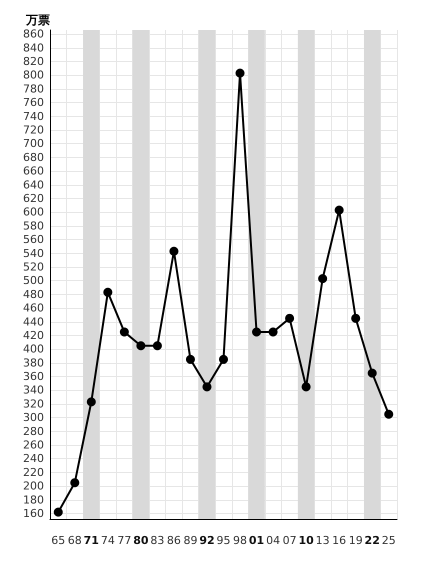 Image resolution: width=421 pixels, height=573 pixels. What do you see at coordinates (33, 363) in the screenshot?
I see `y-tick-label: 380` at bounding box center [33, 363].